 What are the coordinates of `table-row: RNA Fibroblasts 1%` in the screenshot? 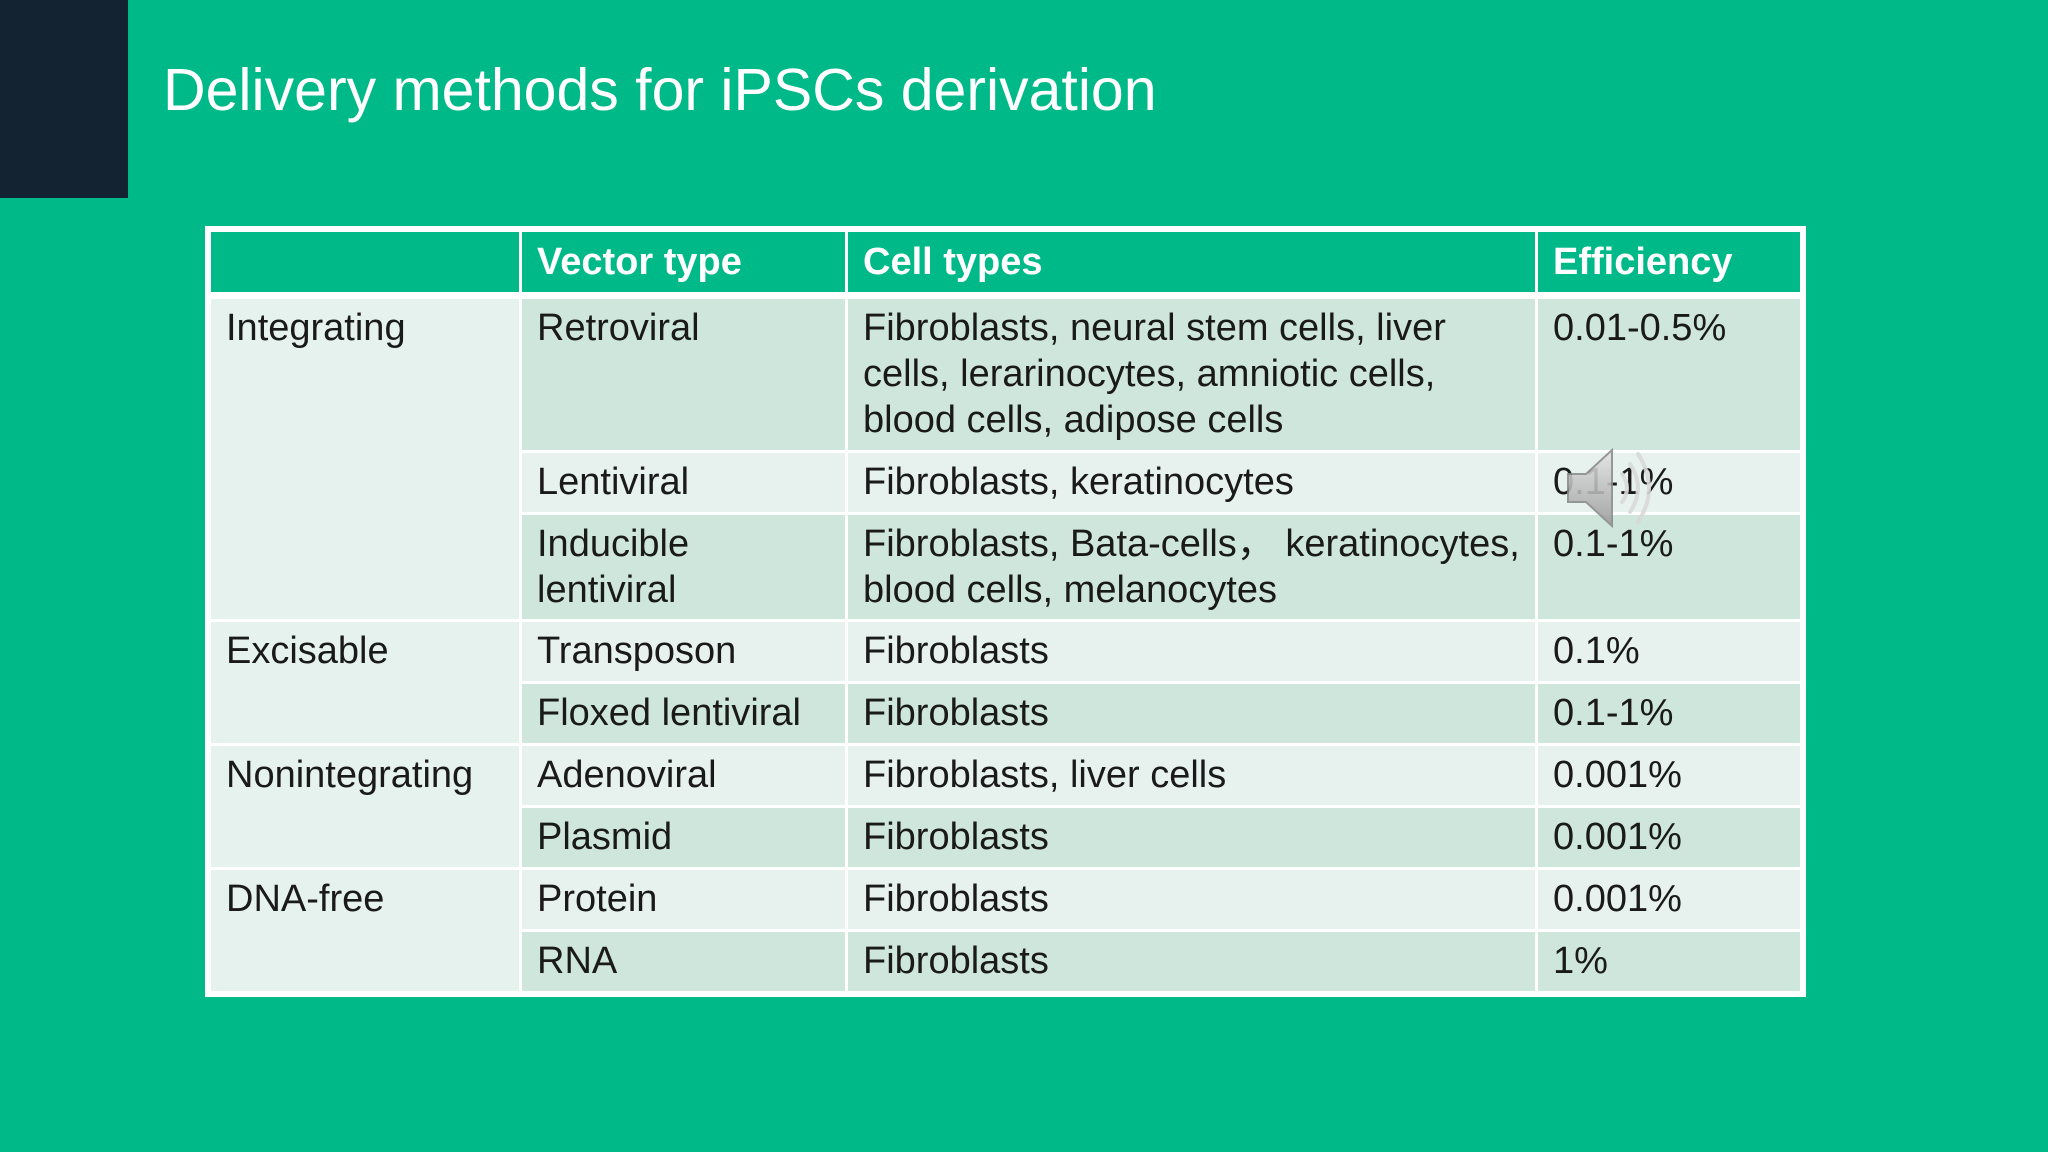 It's located at (1006, 961).